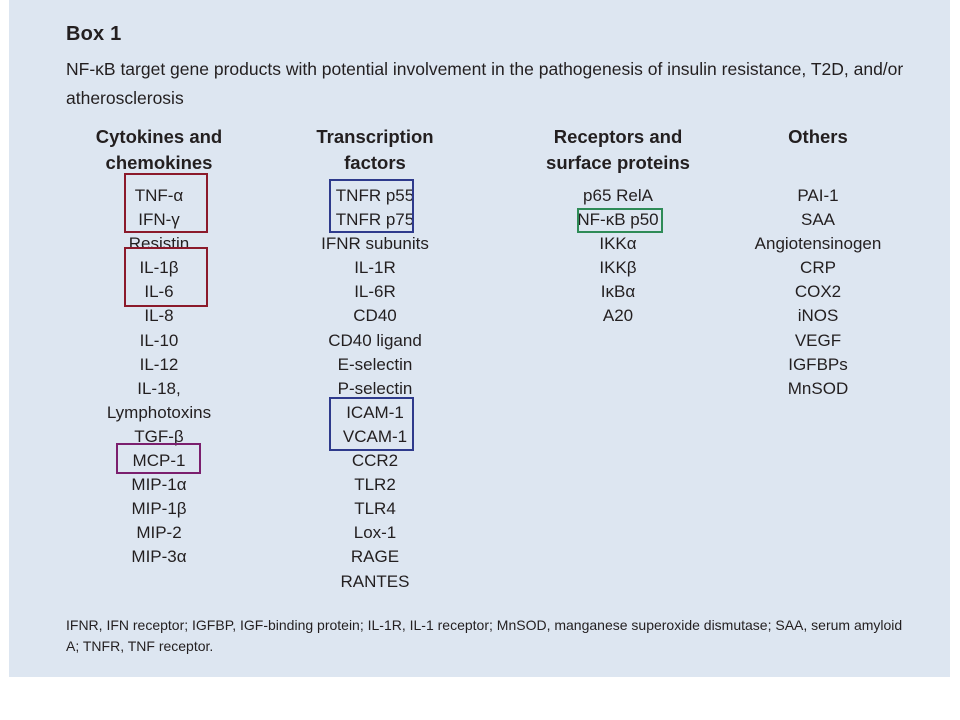 This screenshot has height=720, width=960. What do you see at coordinates (159, 149) in the screenshot?
I see `column-header-cytokines: Cytokines and chemokines` at bounding box center [159, 149].